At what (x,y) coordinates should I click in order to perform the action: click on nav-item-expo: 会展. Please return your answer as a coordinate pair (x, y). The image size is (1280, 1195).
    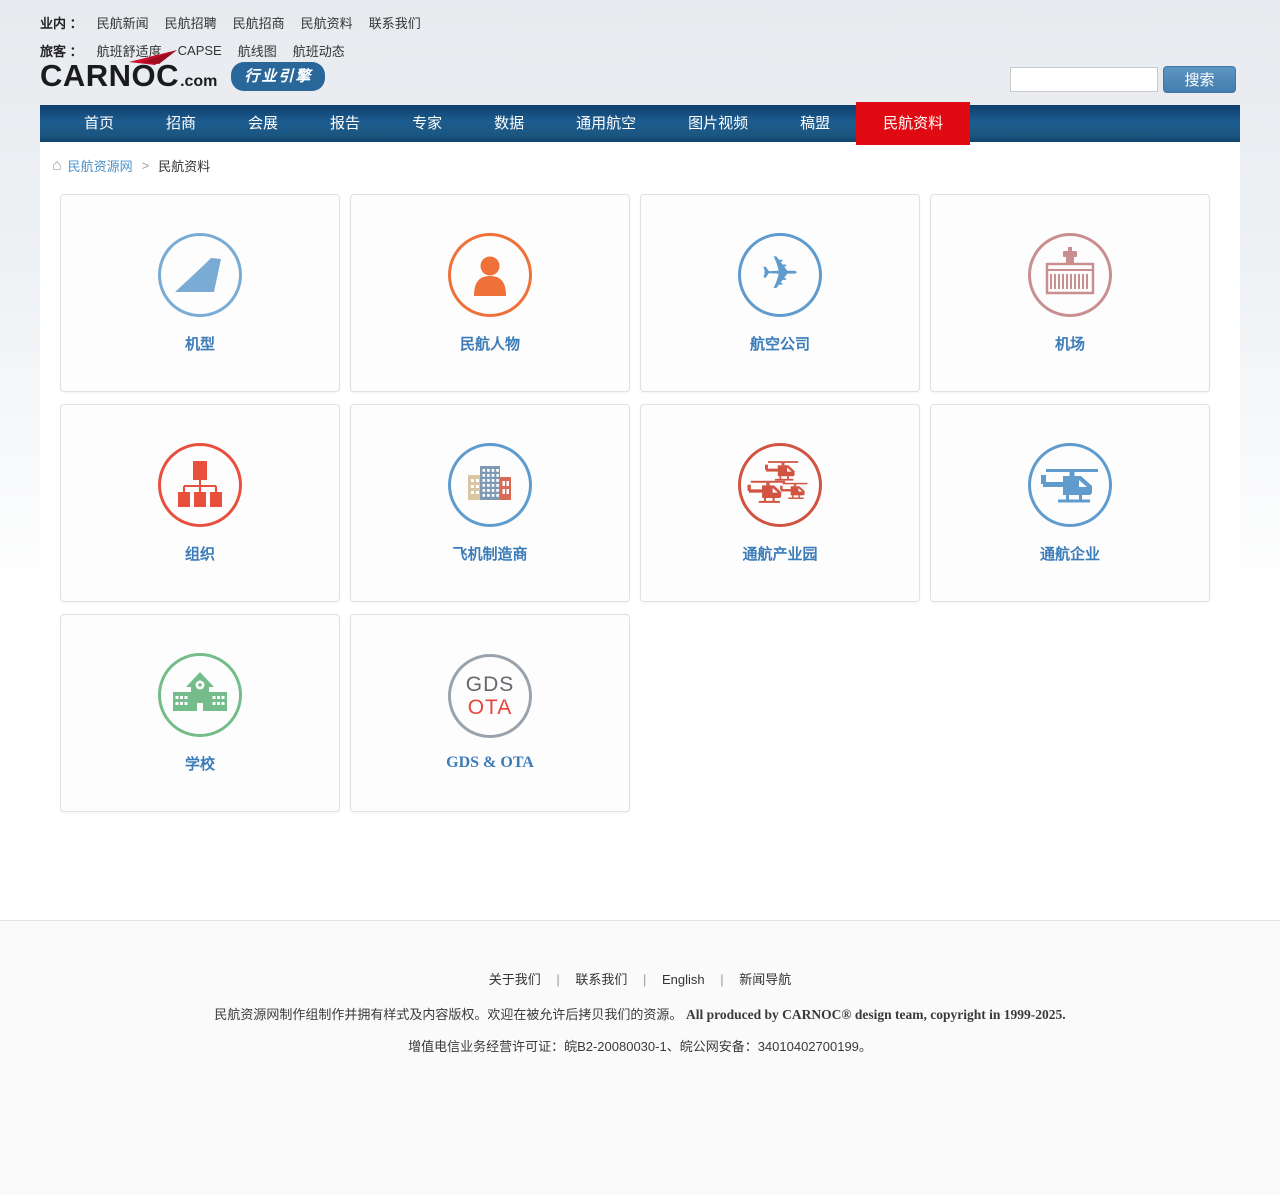
    Looking at the image, I should click on (263, 123).